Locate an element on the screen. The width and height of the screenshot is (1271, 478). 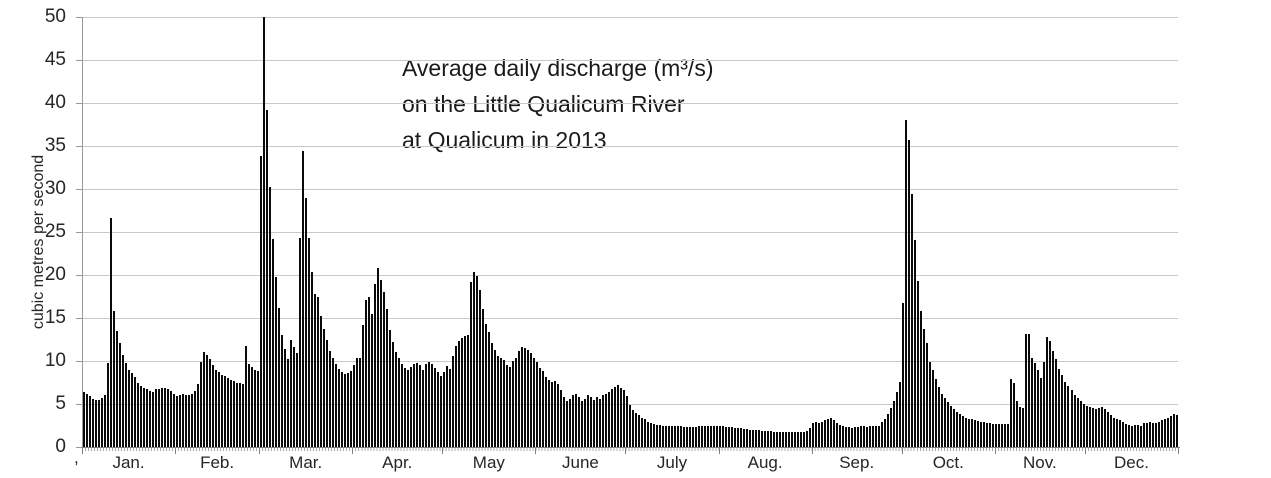
x-axis-month-label-dec: Dec. is located at coordinates (1131, 462).